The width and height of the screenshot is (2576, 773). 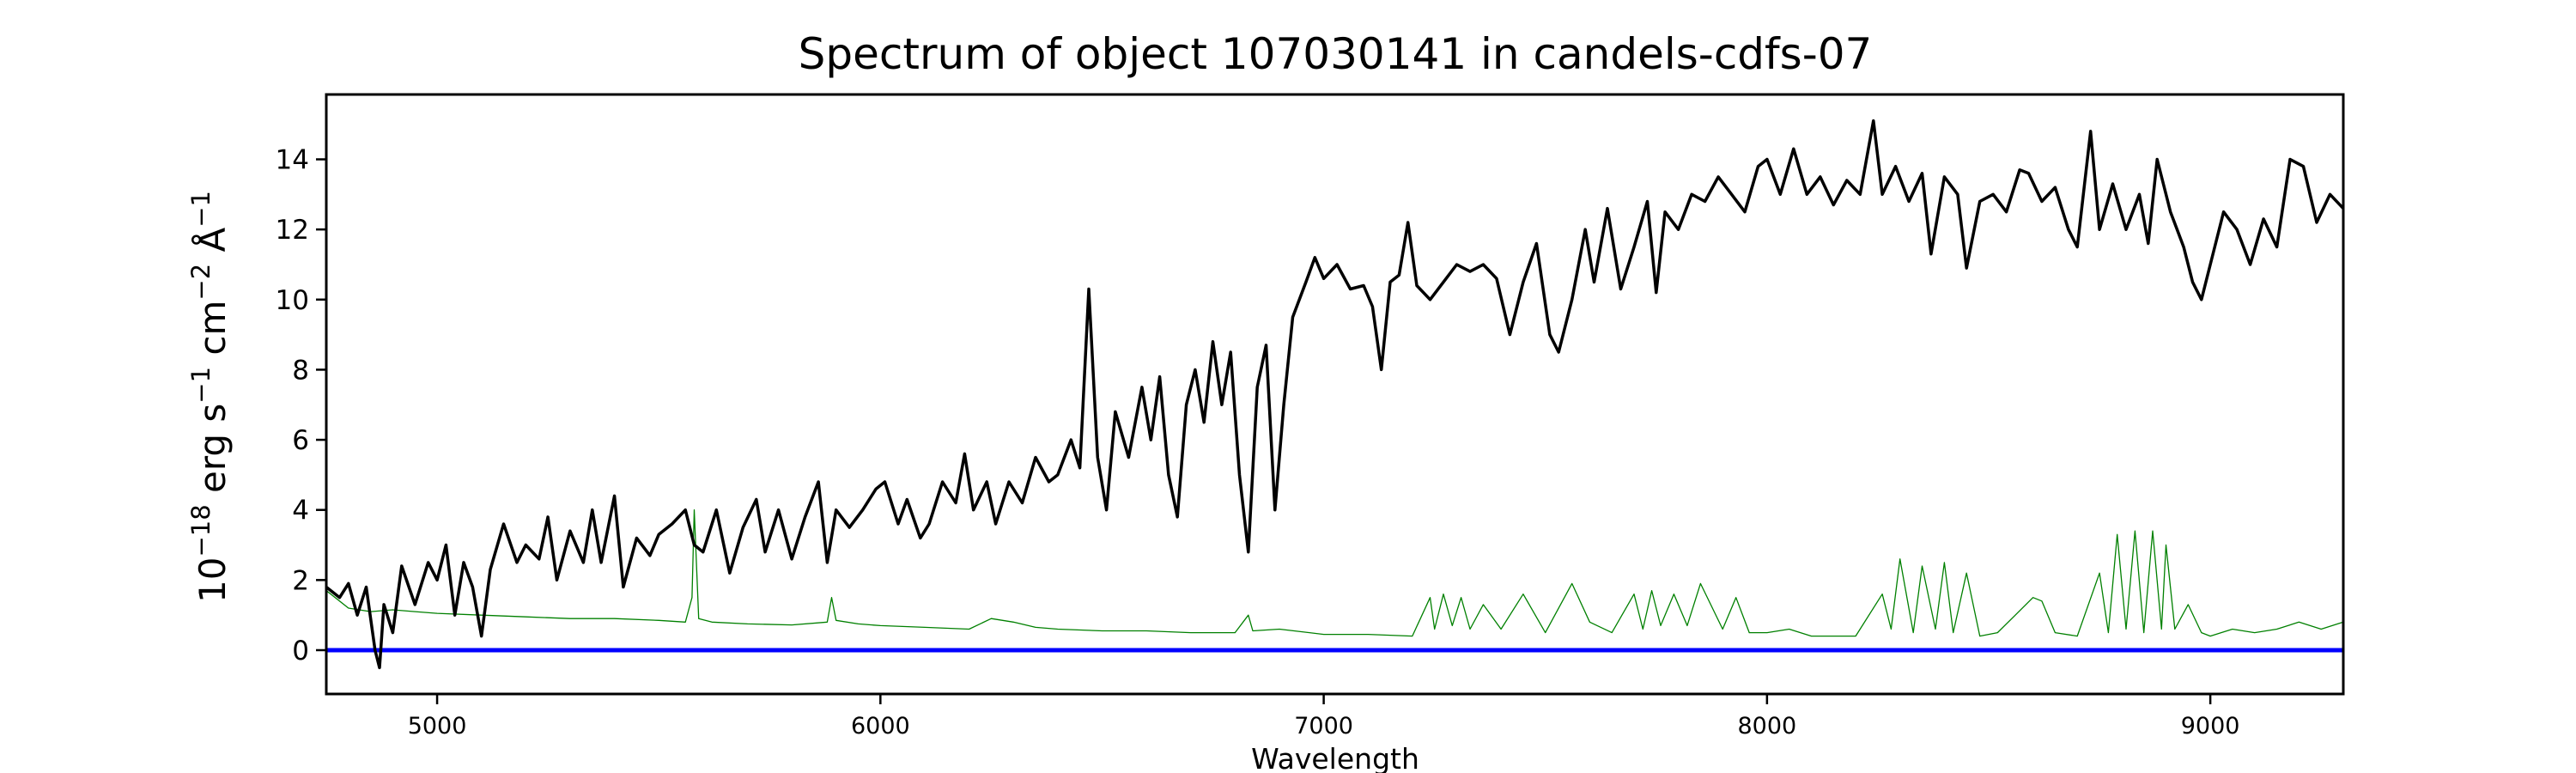 I want to click on y-tick-label: 10, so click(x=292, y=300).